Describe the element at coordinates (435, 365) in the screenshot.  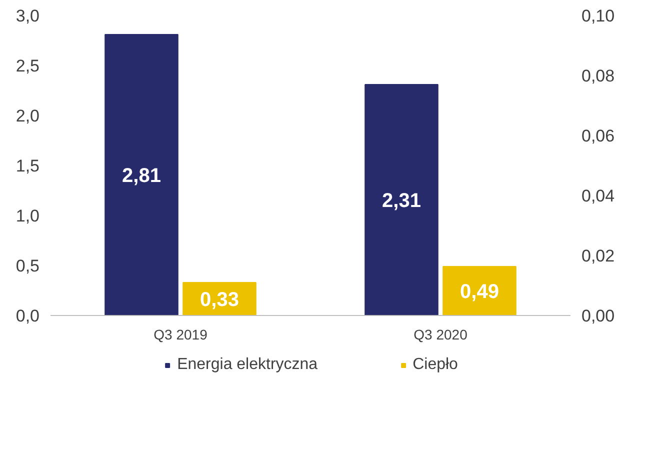
I see `legend-label: Ciepło` at that location.